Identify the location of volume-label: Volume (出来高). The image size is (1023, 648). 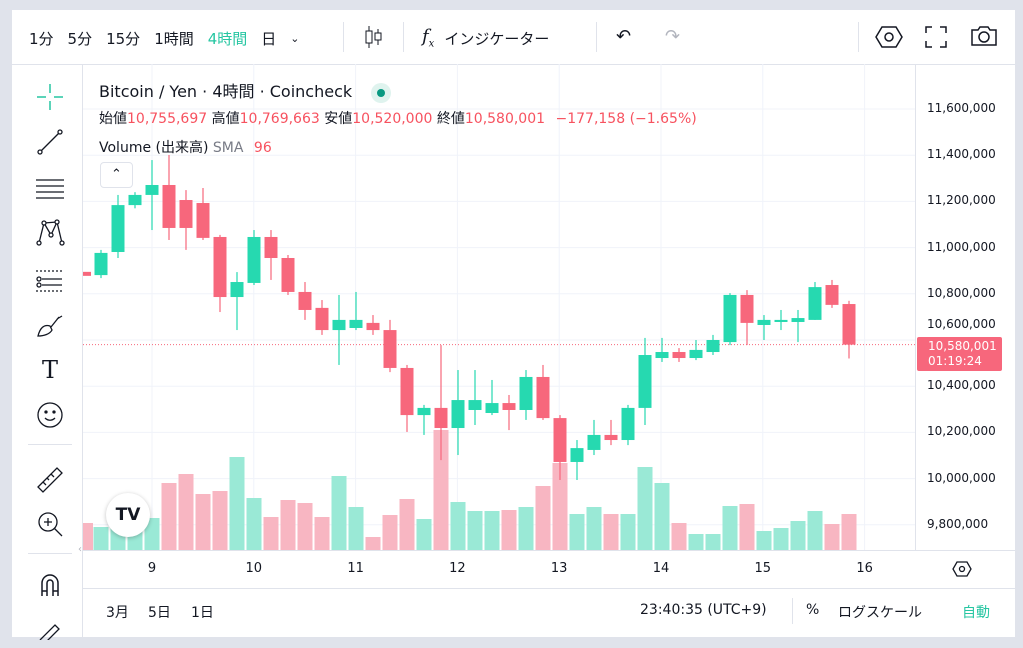
(154, 148).